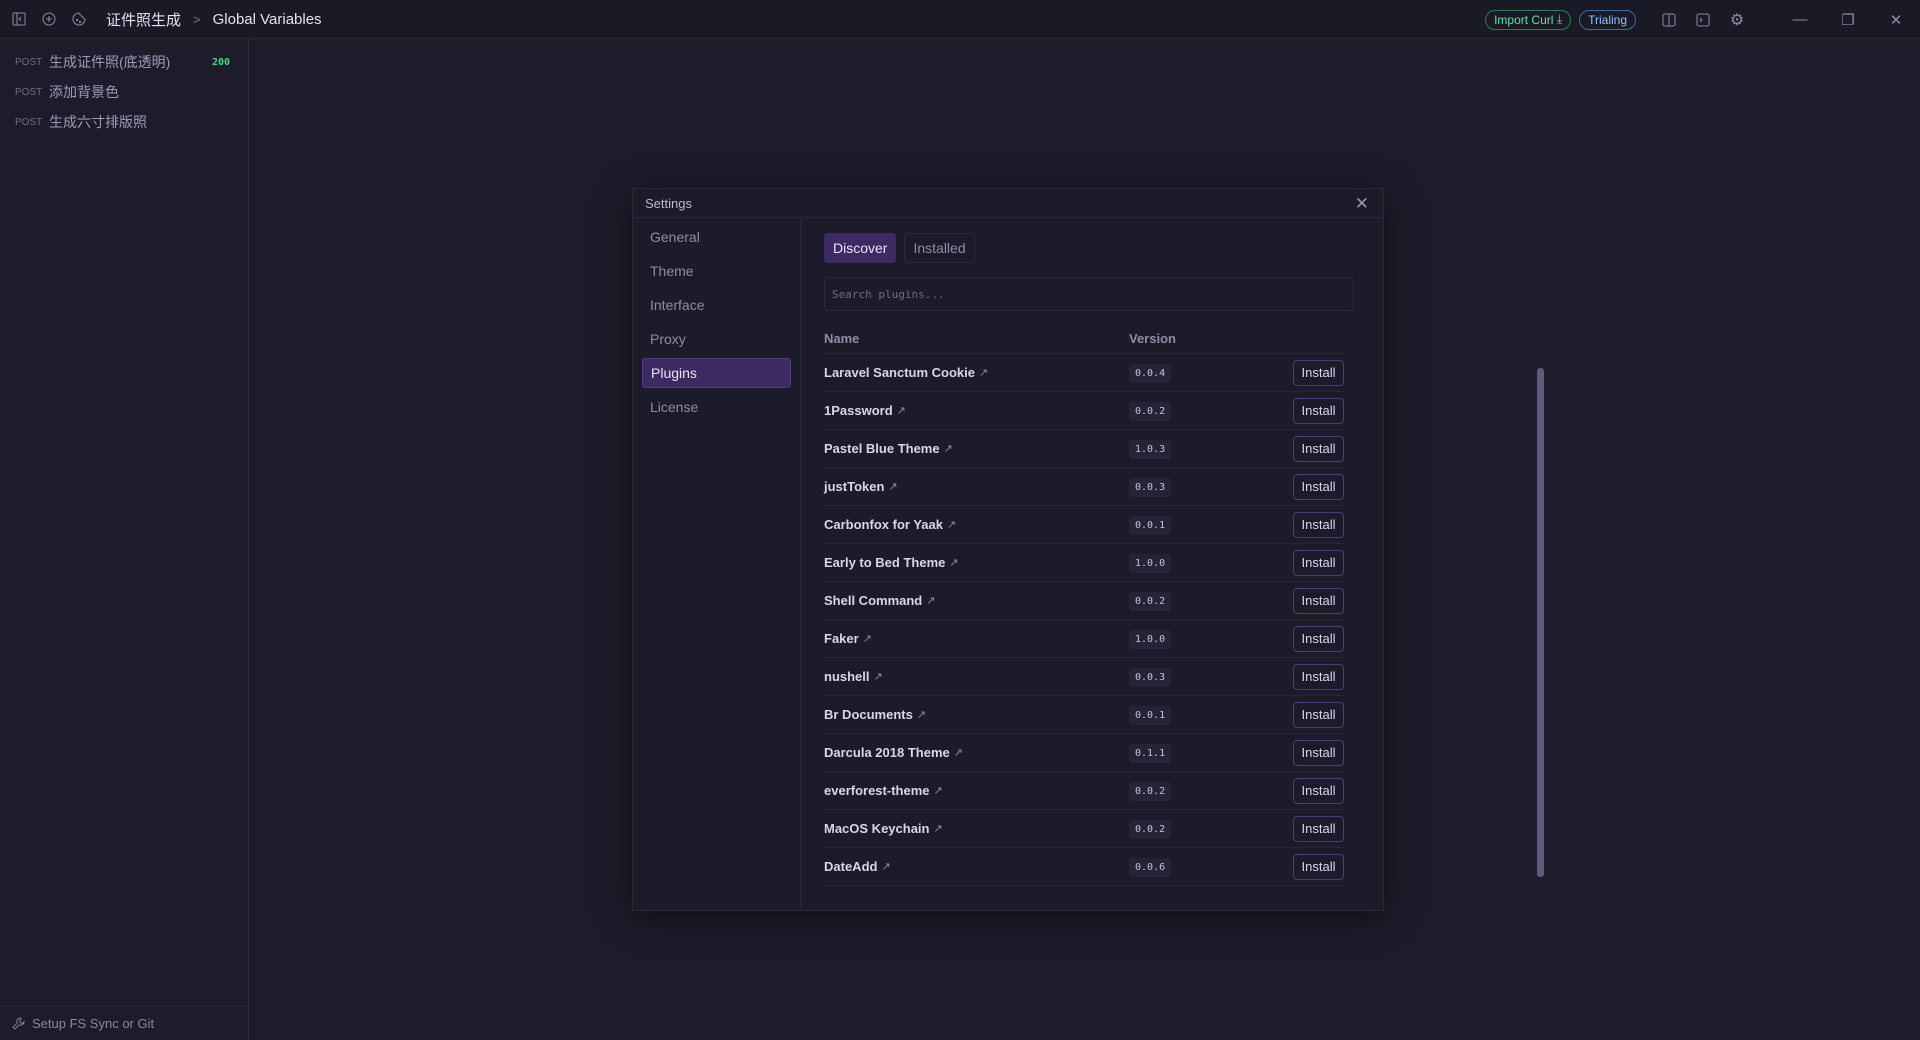 Image resolution: width=1920 pixels, height=1040 pixels. Describe the element at coordinates (19, 19) in the screenshot. I see `sidebar-toggle-icon` at that location.